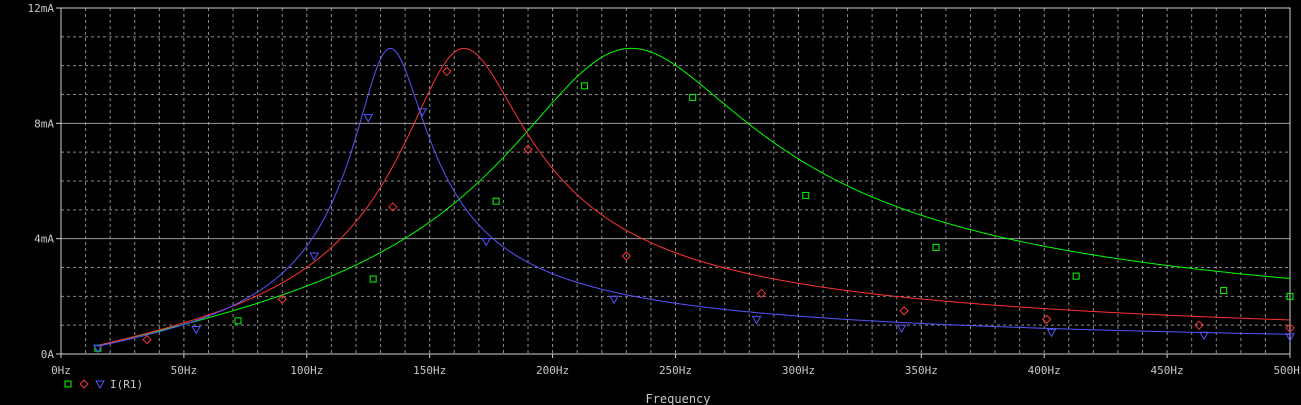 The height and width of the screenshot is (405, 1301). I want to click on y-axis-ticks: 0A 4mA 8mA 12mA, so click(44, 181).